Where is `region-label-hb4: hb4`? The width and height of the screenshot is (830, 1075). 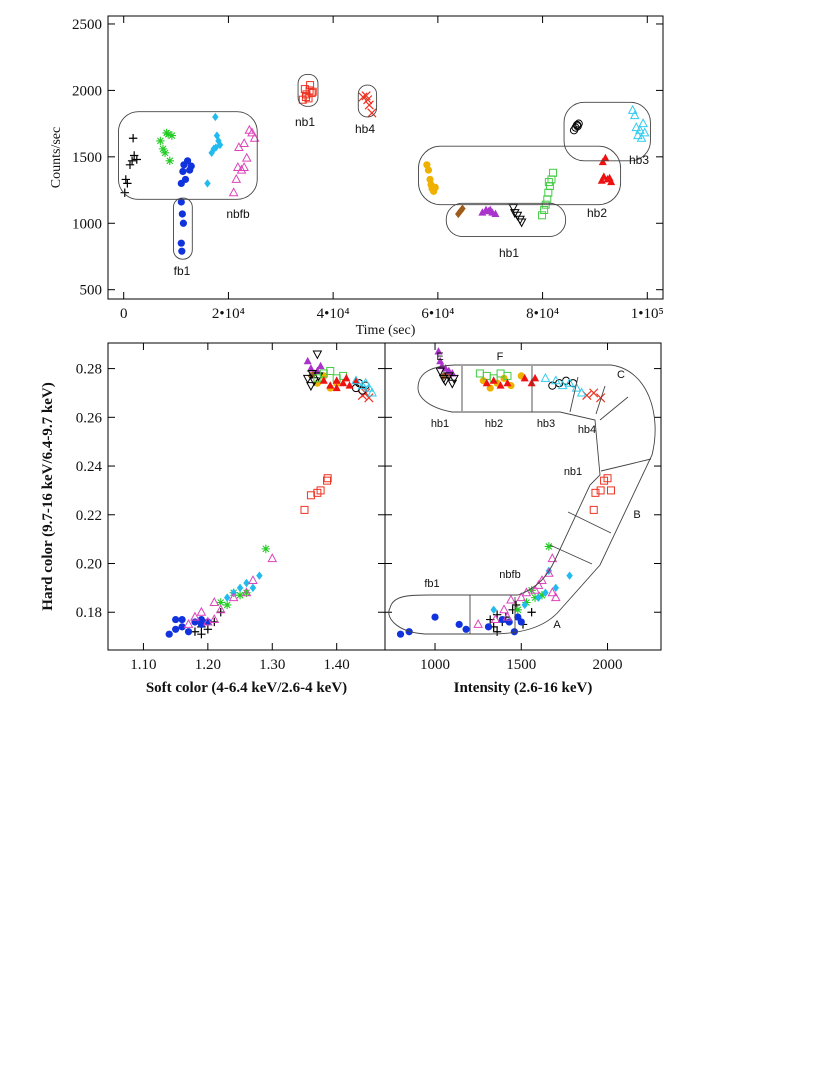
region-label-hb4: hb4 is located at coordinates (365, 129).